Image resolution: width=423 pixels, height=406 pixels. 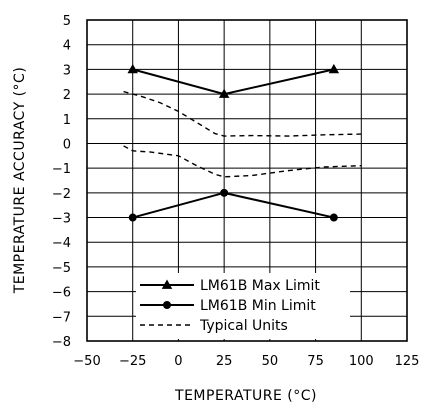 I want to click on y-tick-label: 4, so click(x=67, y=46).